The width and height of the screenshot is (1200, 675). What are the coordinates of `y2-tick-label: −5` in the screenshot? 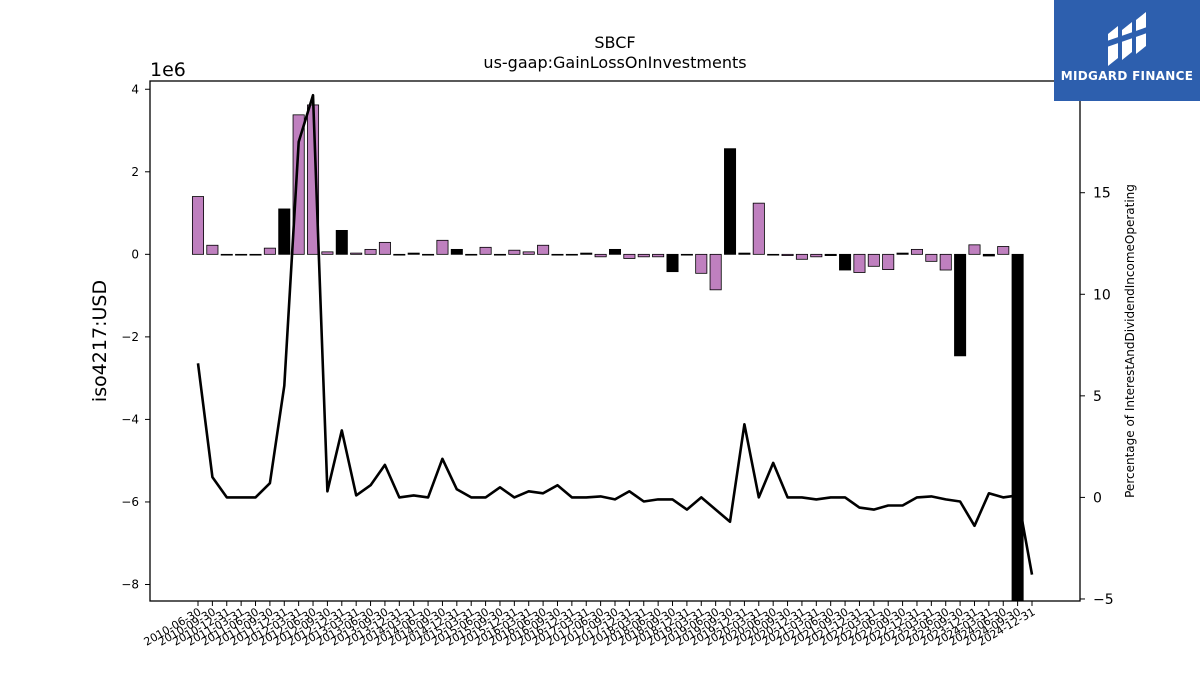 It's located at (1103, 600).